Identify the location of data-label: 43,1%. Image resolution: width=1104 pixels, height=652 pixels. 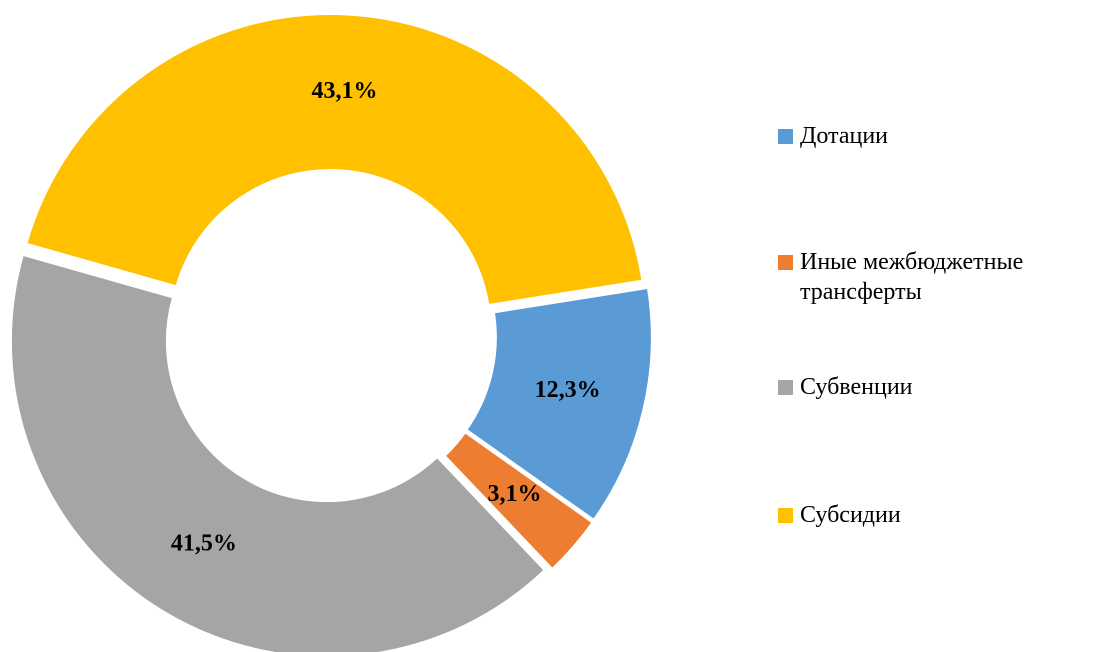
(345, 91).